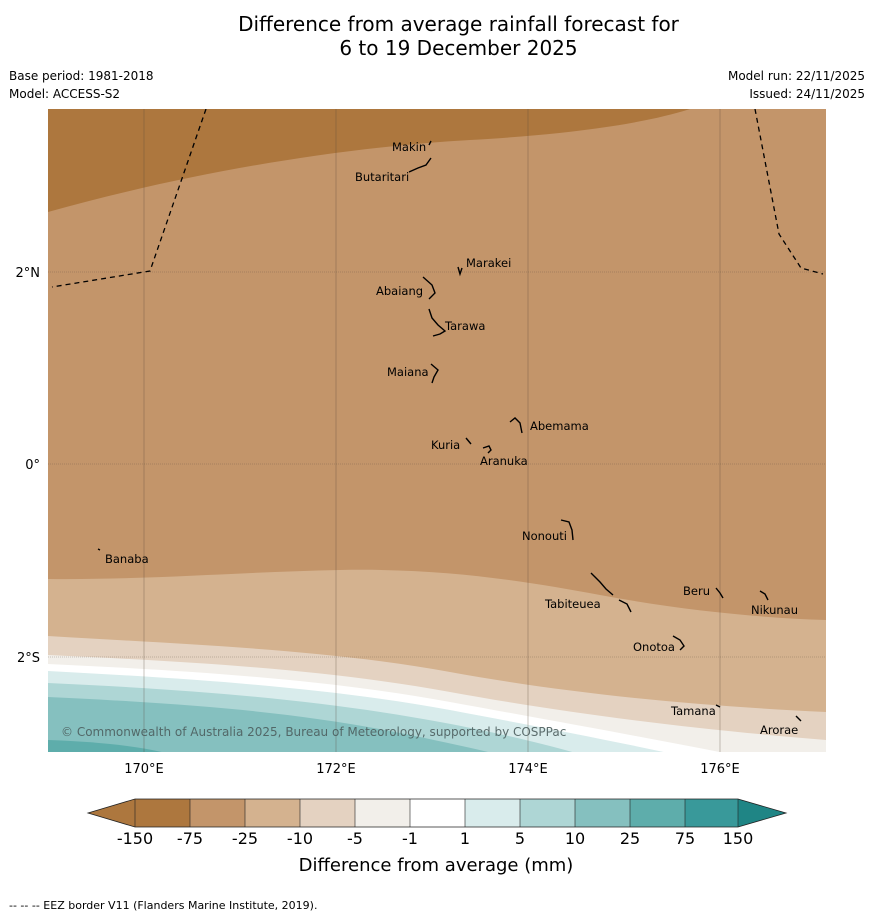 The image size is (873, 919). I want to click on label-nikunau: Nikunau, so click(774, 610).